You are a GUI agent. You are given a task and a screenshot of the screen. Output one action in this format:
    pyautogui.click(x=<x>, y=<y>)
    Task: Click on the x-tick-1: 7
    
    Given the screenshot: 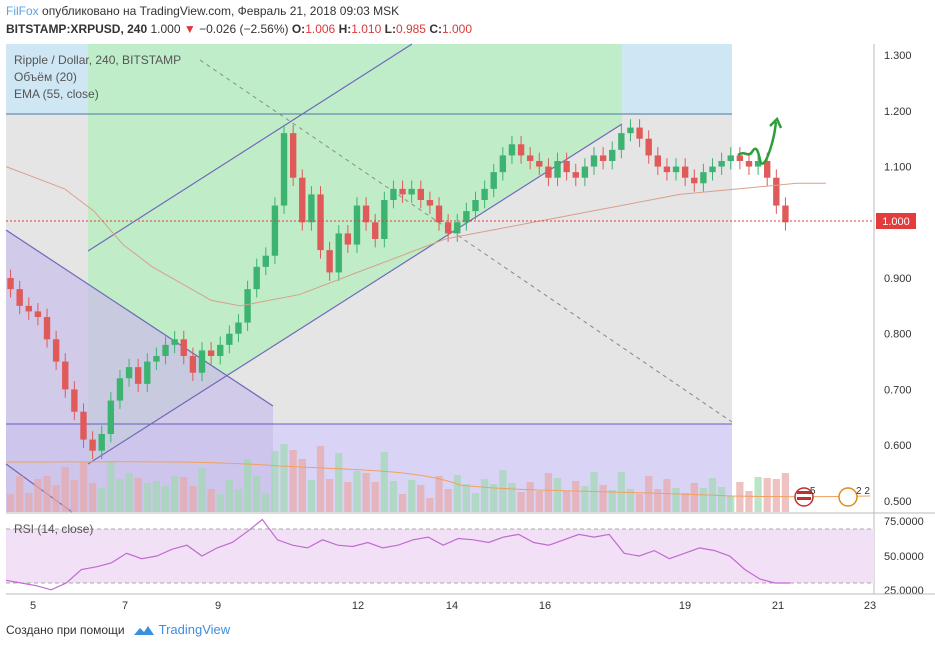 What is the action you would take?
    pyautogui.click(x=125, y=606)
    